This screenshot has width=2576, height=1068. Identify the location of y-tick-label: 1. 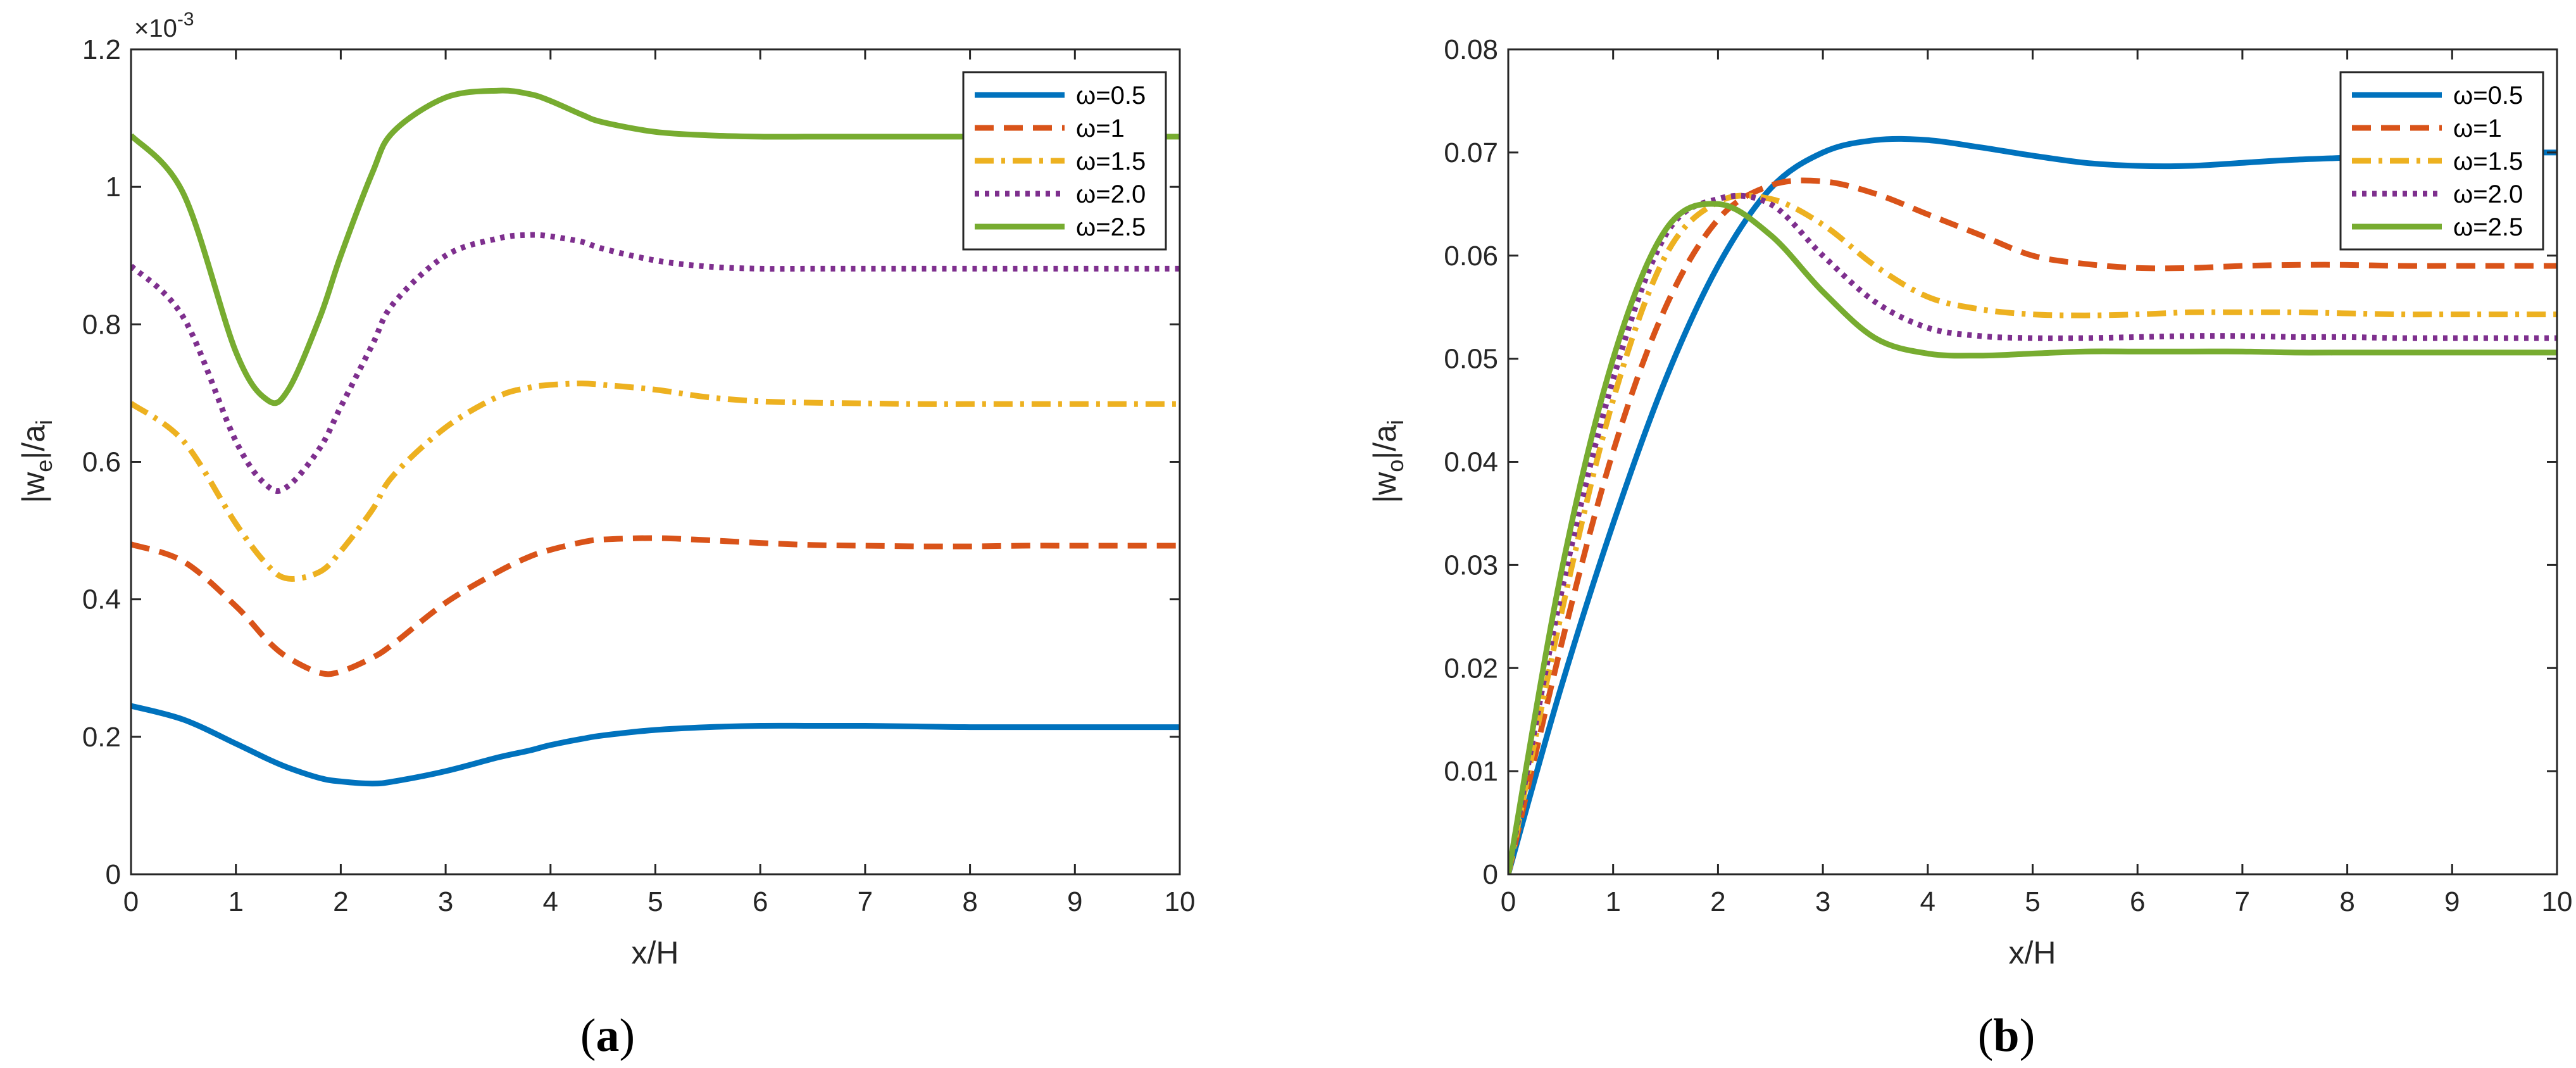
(113, 187).